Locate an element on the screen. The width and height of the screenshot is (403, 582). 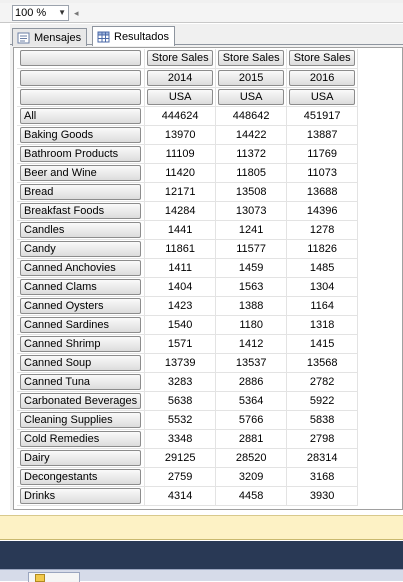
data-cell: 2881 is located at coordinates (251, 439).